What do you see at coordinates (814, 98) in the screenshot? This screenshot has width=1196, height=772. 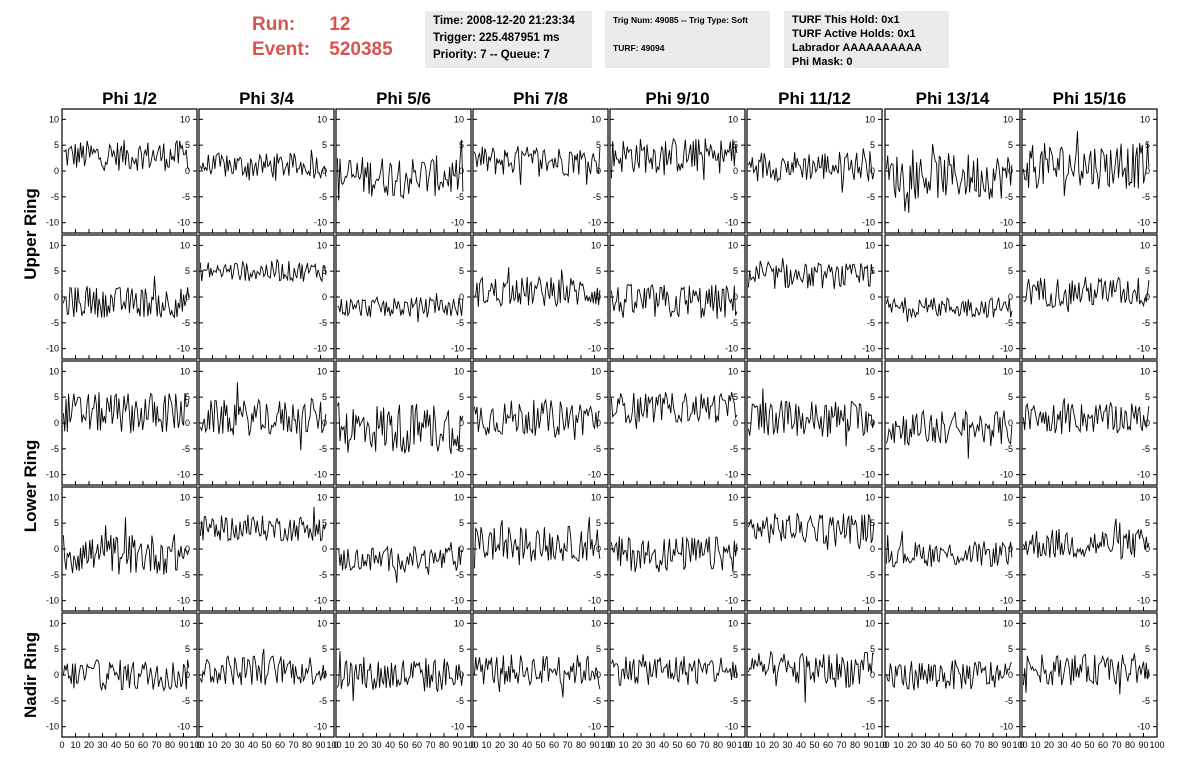 I see `column-title: Phi 11/12` at bounding box center [814, 98].